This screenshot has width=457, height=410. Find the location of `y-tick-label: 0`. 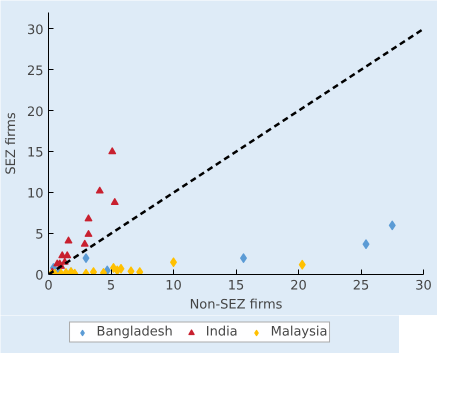

y-tick-label: 0 is located at coordinates (39, 276).